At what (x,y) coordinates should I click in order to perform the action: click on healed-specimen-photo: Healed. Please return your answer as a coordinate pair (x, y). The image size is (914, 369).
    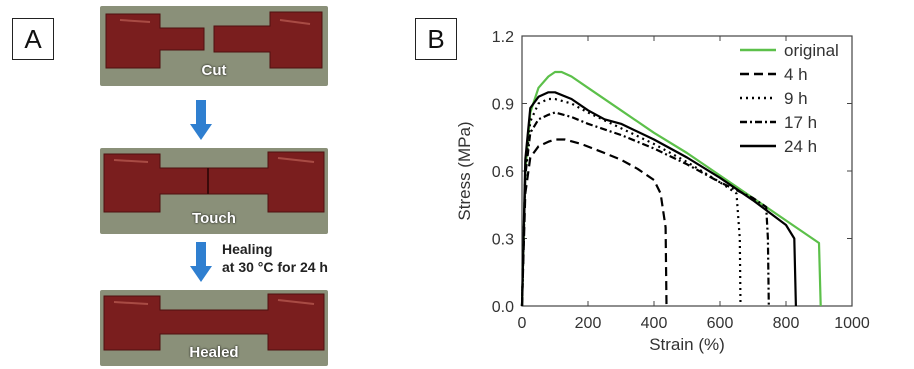
    Looking at the image, I should click on (214, 328).